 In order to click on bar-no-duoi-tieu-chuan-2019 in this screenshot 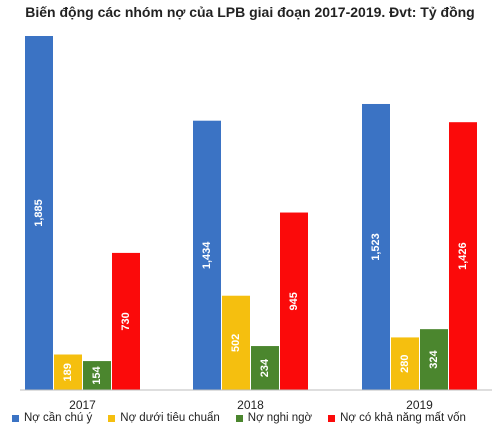, I will do `click(405, 363)`.